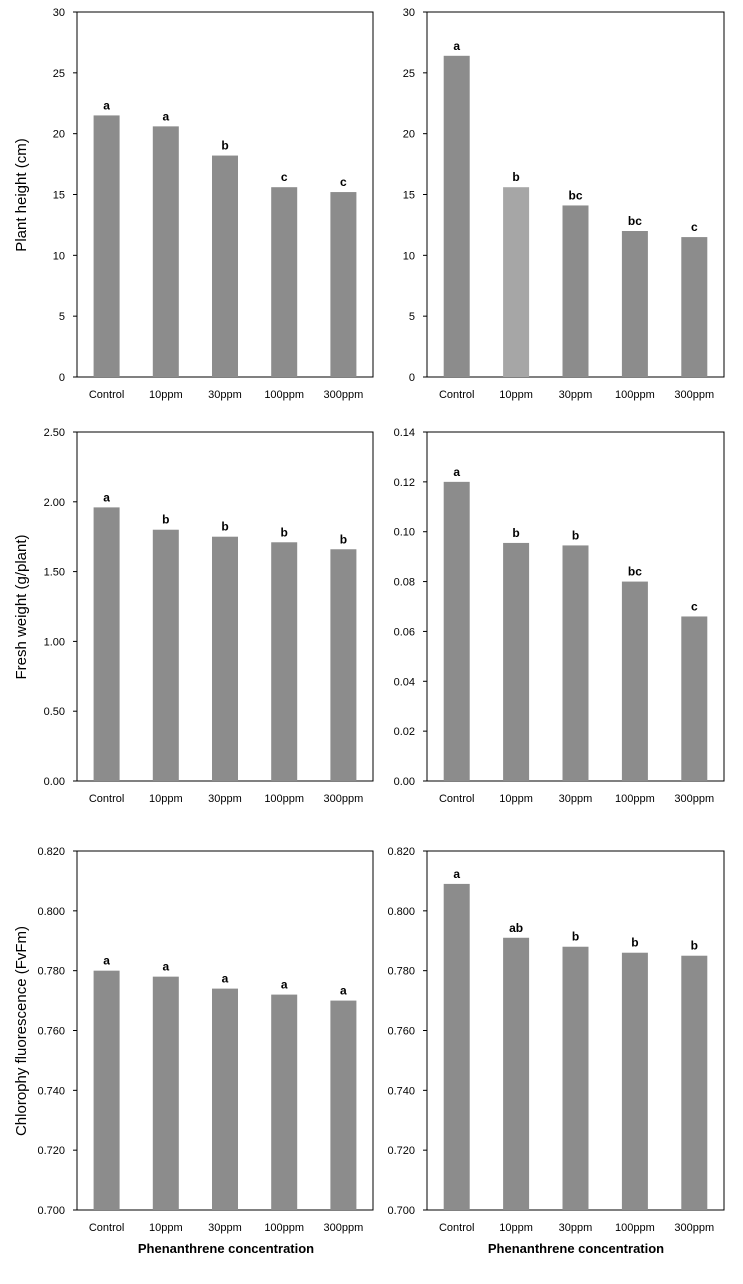 The height and width of the screenshot is (1284, 743). What do you see at coordinates (54, 573) in the screenshot?
I see `y-tick-label: 1.50` at bounding box center [54, 573].